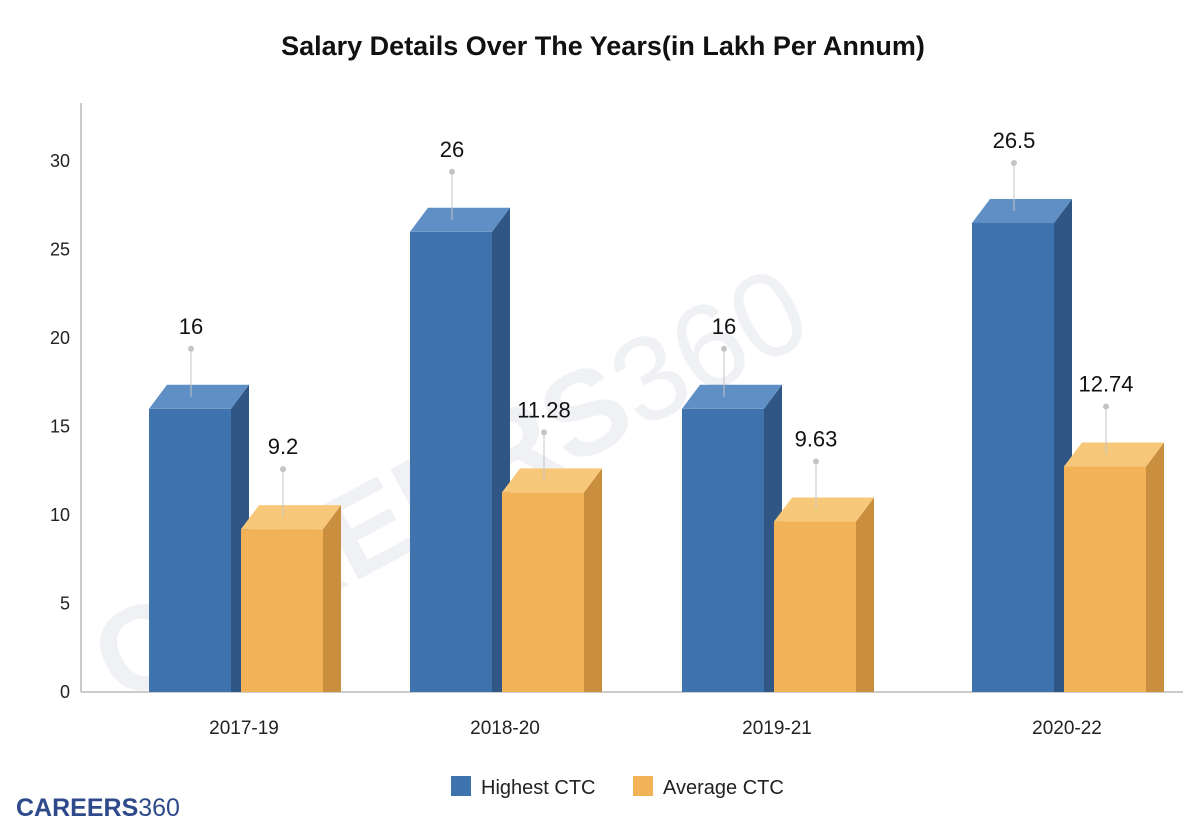  Describe the element at coordinates (543, 409) in the screenshot. I see `data-label-text: 11.28` at that location.